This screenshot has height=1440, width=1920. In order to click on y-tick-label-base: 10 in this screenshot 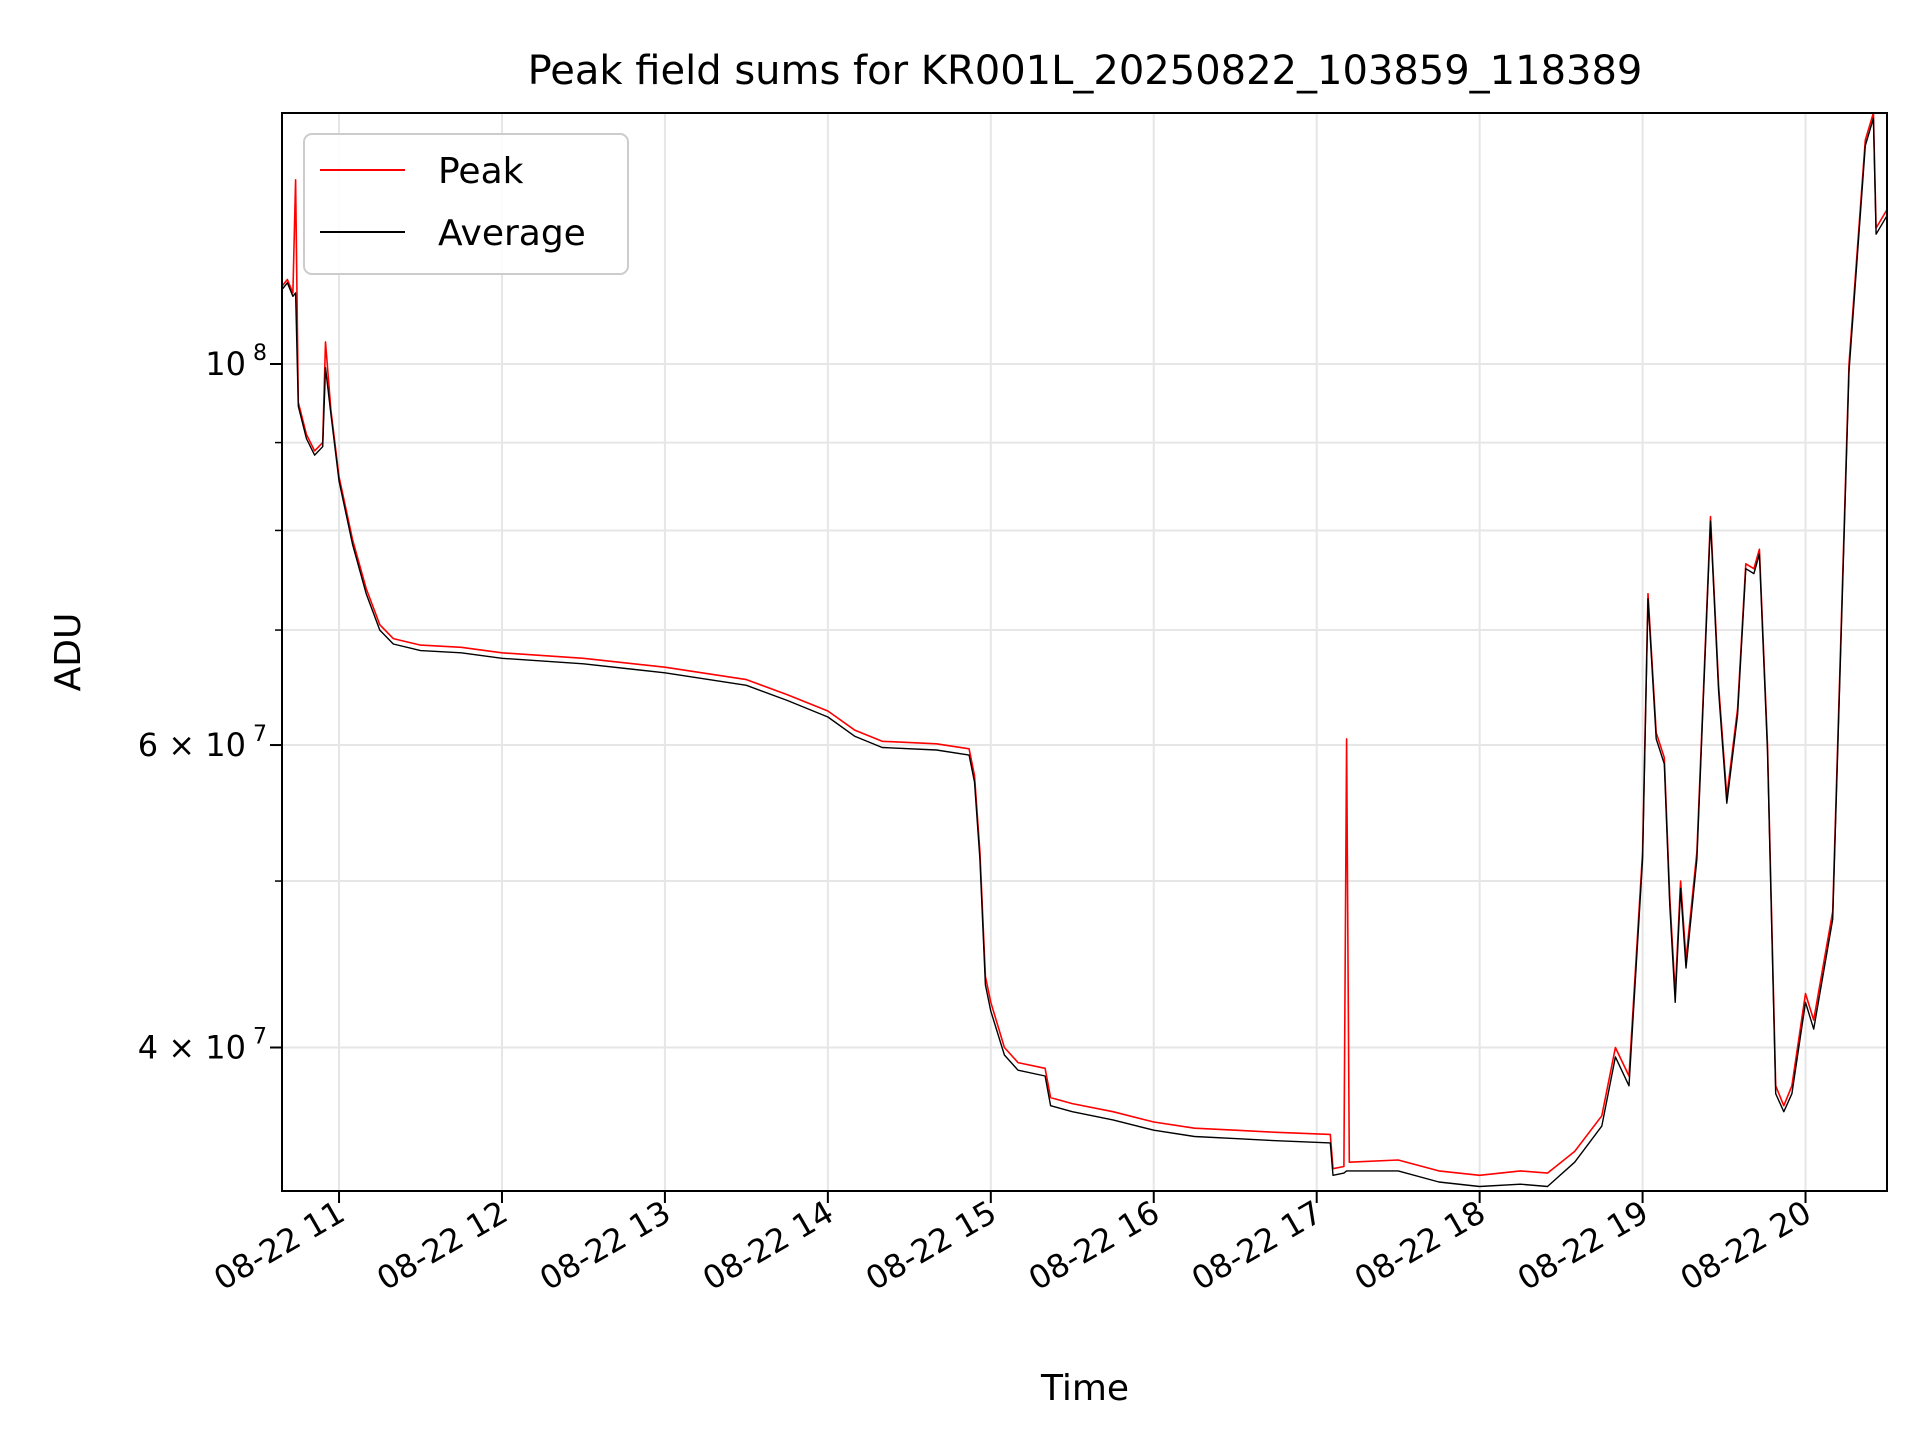, I will do `click(225, 364)`.